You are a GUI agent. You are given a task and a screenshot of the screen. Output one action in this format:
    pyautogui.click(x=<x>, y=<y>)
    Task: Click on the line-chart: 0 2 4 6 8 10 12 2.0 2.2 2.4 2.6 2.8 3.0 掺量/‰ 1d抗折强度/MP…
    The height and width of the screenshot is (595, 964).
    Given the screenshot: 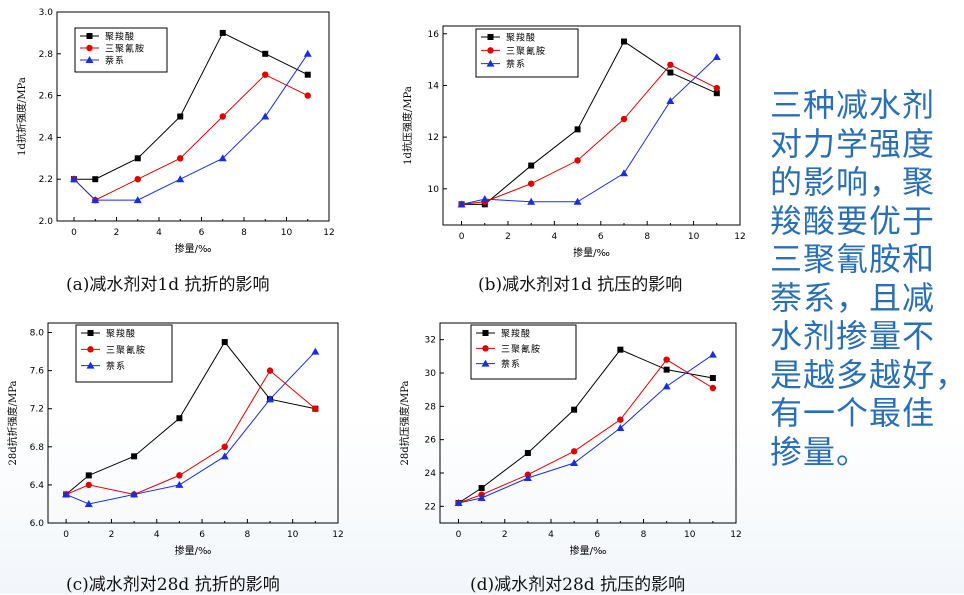 What is the action you would take?
    pyautogui.click(x=175, y=131)
    